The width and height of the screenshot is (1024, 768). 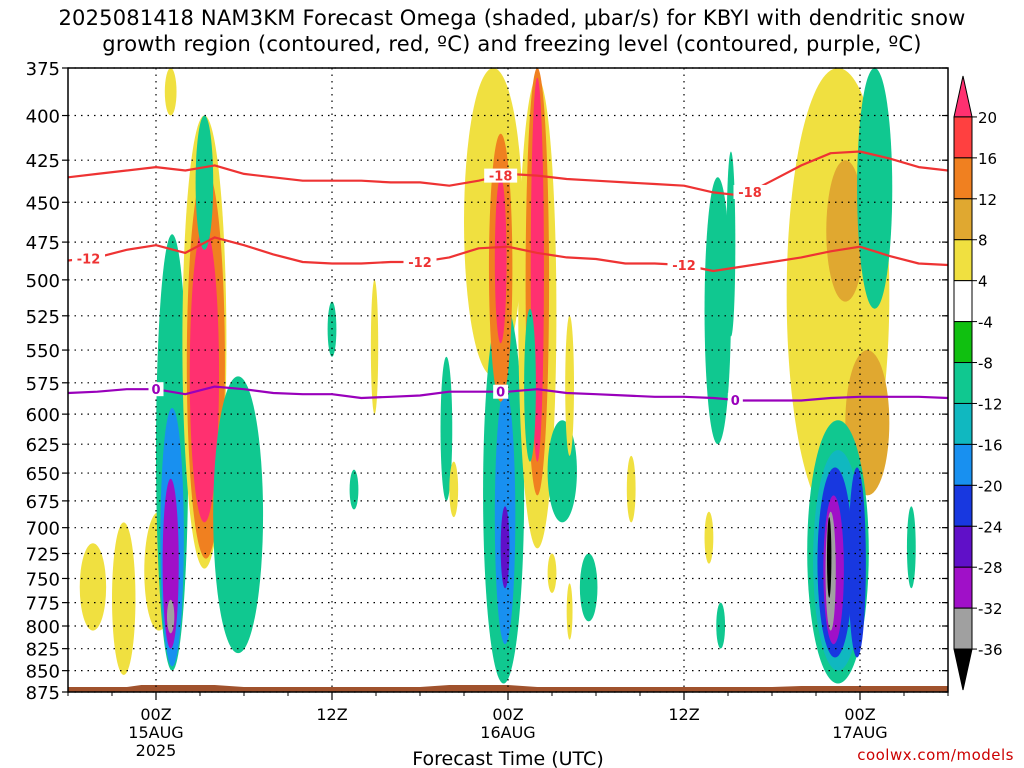 What do you see at coordinates (43, 161) in the screenshot?
I see `y-tick-label-425: 425` at bounding box center [43, 161].